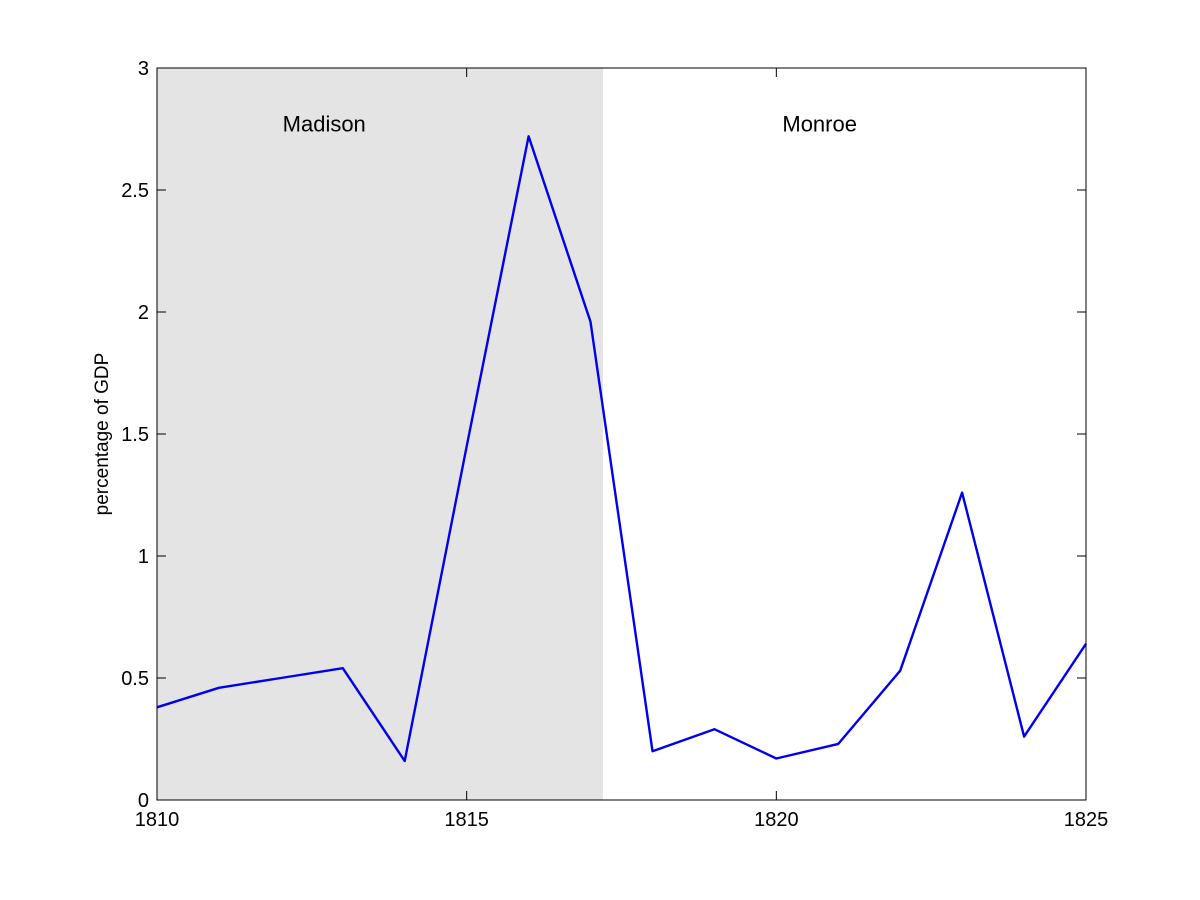 This screenshot has width=1200, height=900. I want to click on annotations: Madison Monroe, so click(570, 123).